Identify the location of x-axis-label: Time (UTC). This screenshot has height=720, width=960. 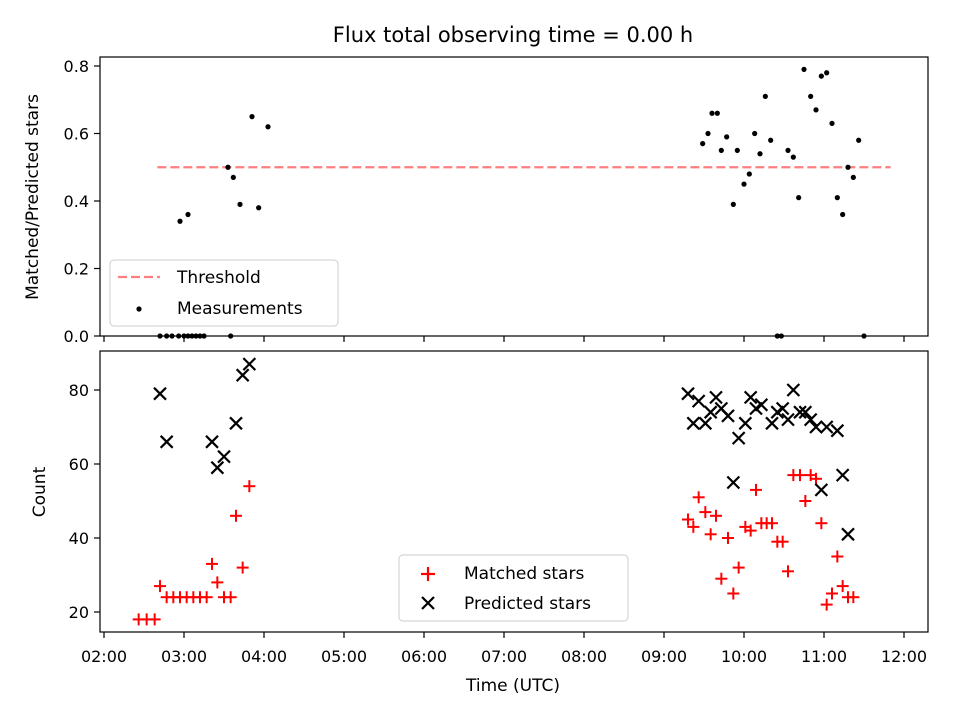
(512, 686).